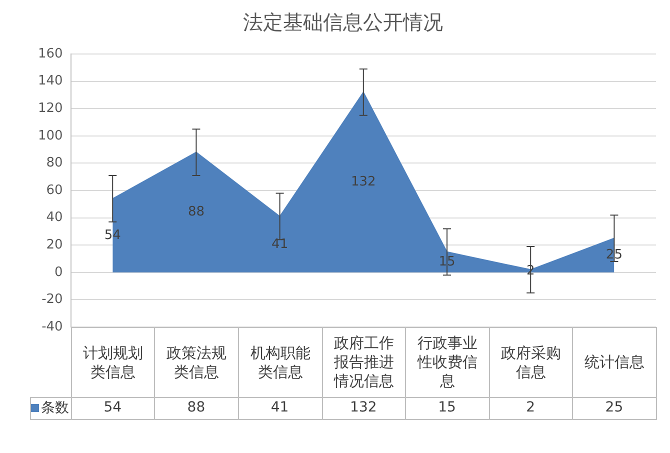 This screenshot has width=670, height=453. I want to click on data-label: 54, so click(113, 408).